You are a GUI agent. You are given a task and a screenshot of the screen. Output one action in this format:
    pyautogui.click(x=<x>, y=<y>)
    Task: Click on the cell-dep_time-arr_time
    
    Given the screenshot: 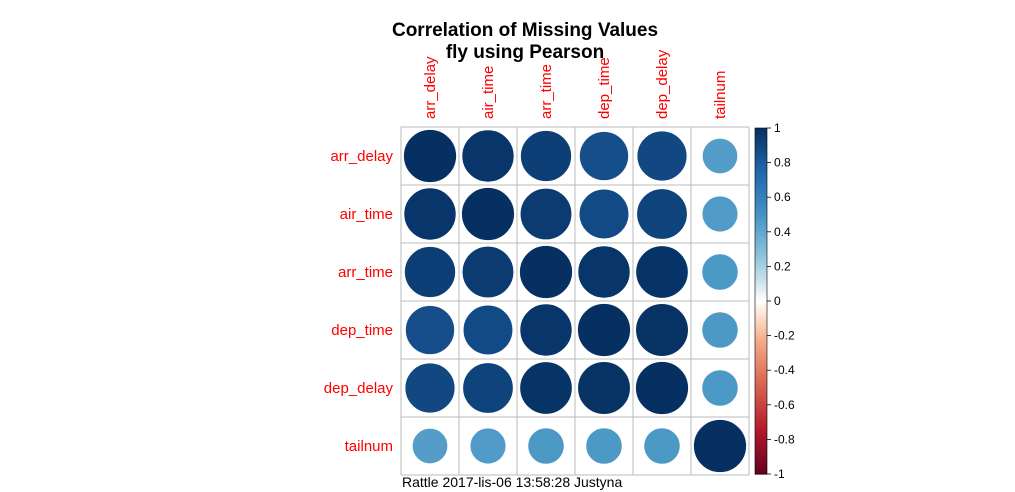 What is the action you would take?
    pyautogui.click(x=546, y=330)
    